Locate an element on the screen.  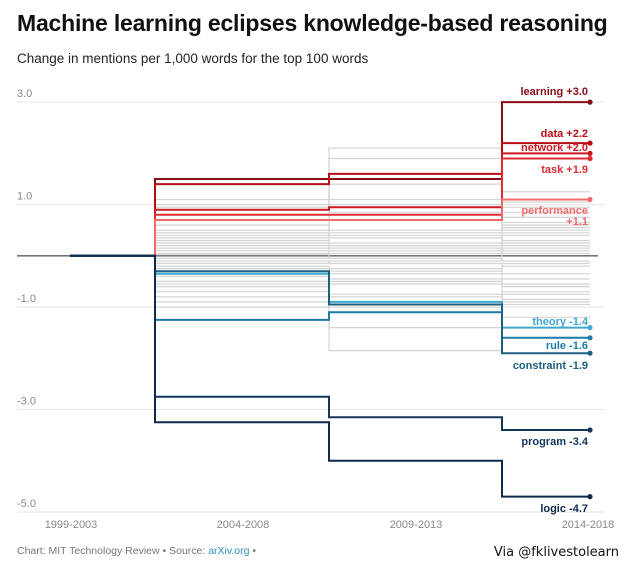
y-tick-label: -5.0 is located at coordinates (26, 504).